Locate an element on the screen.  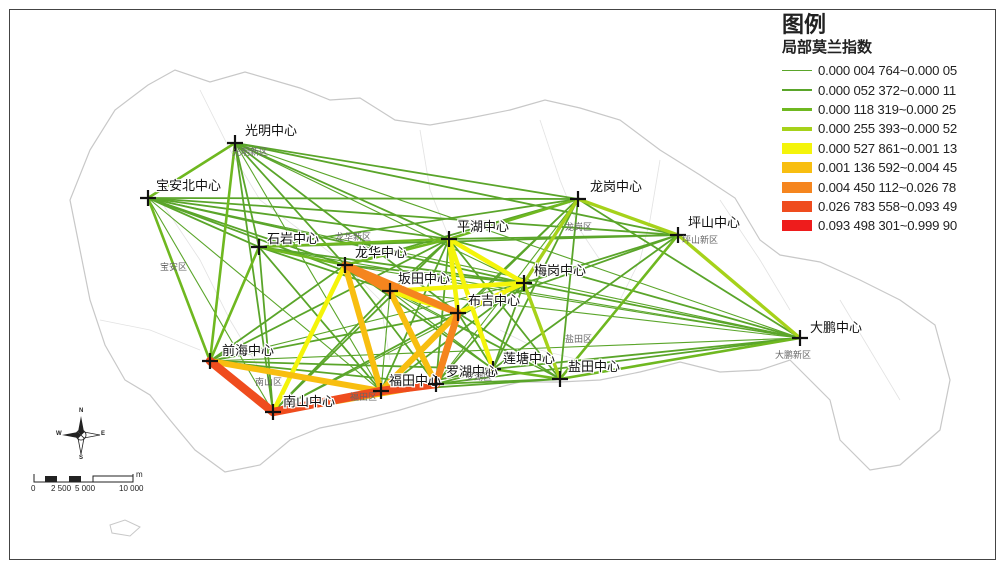
district-label: 龙华新区 is located at coordinates (353, 237).